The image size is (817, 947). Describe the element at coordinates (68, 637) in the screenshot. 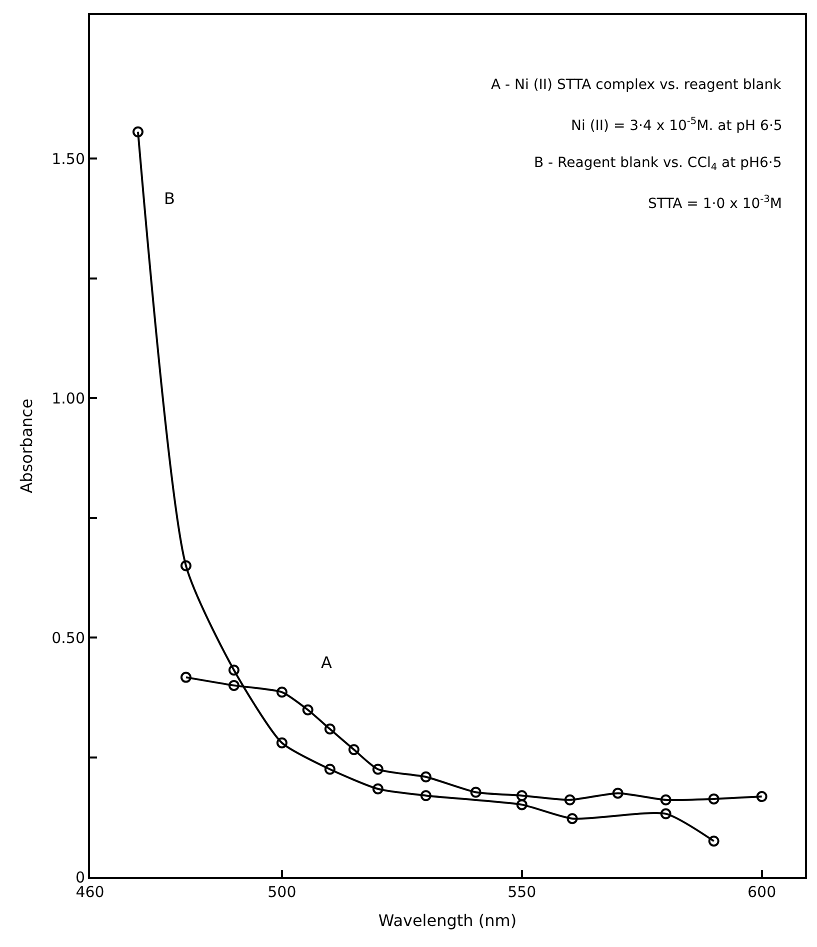

I see `y-tick-label: 0.50` at that location.